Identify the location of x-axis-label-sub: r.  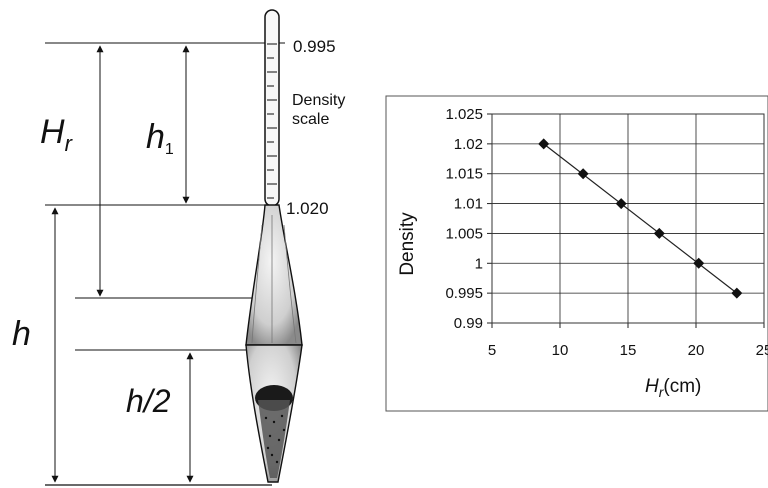
(662, 392).